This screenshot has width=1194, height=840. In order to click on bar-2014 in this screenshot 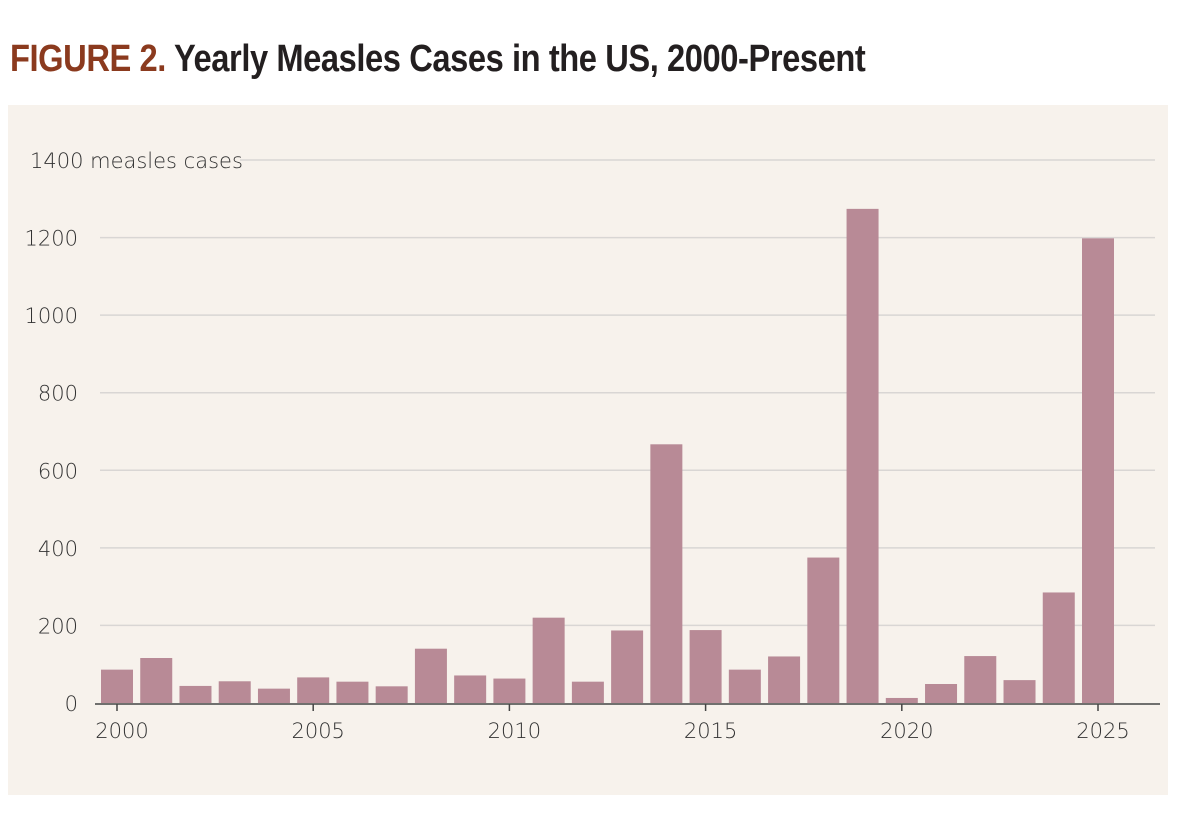, I will do `click(666, 573)`.